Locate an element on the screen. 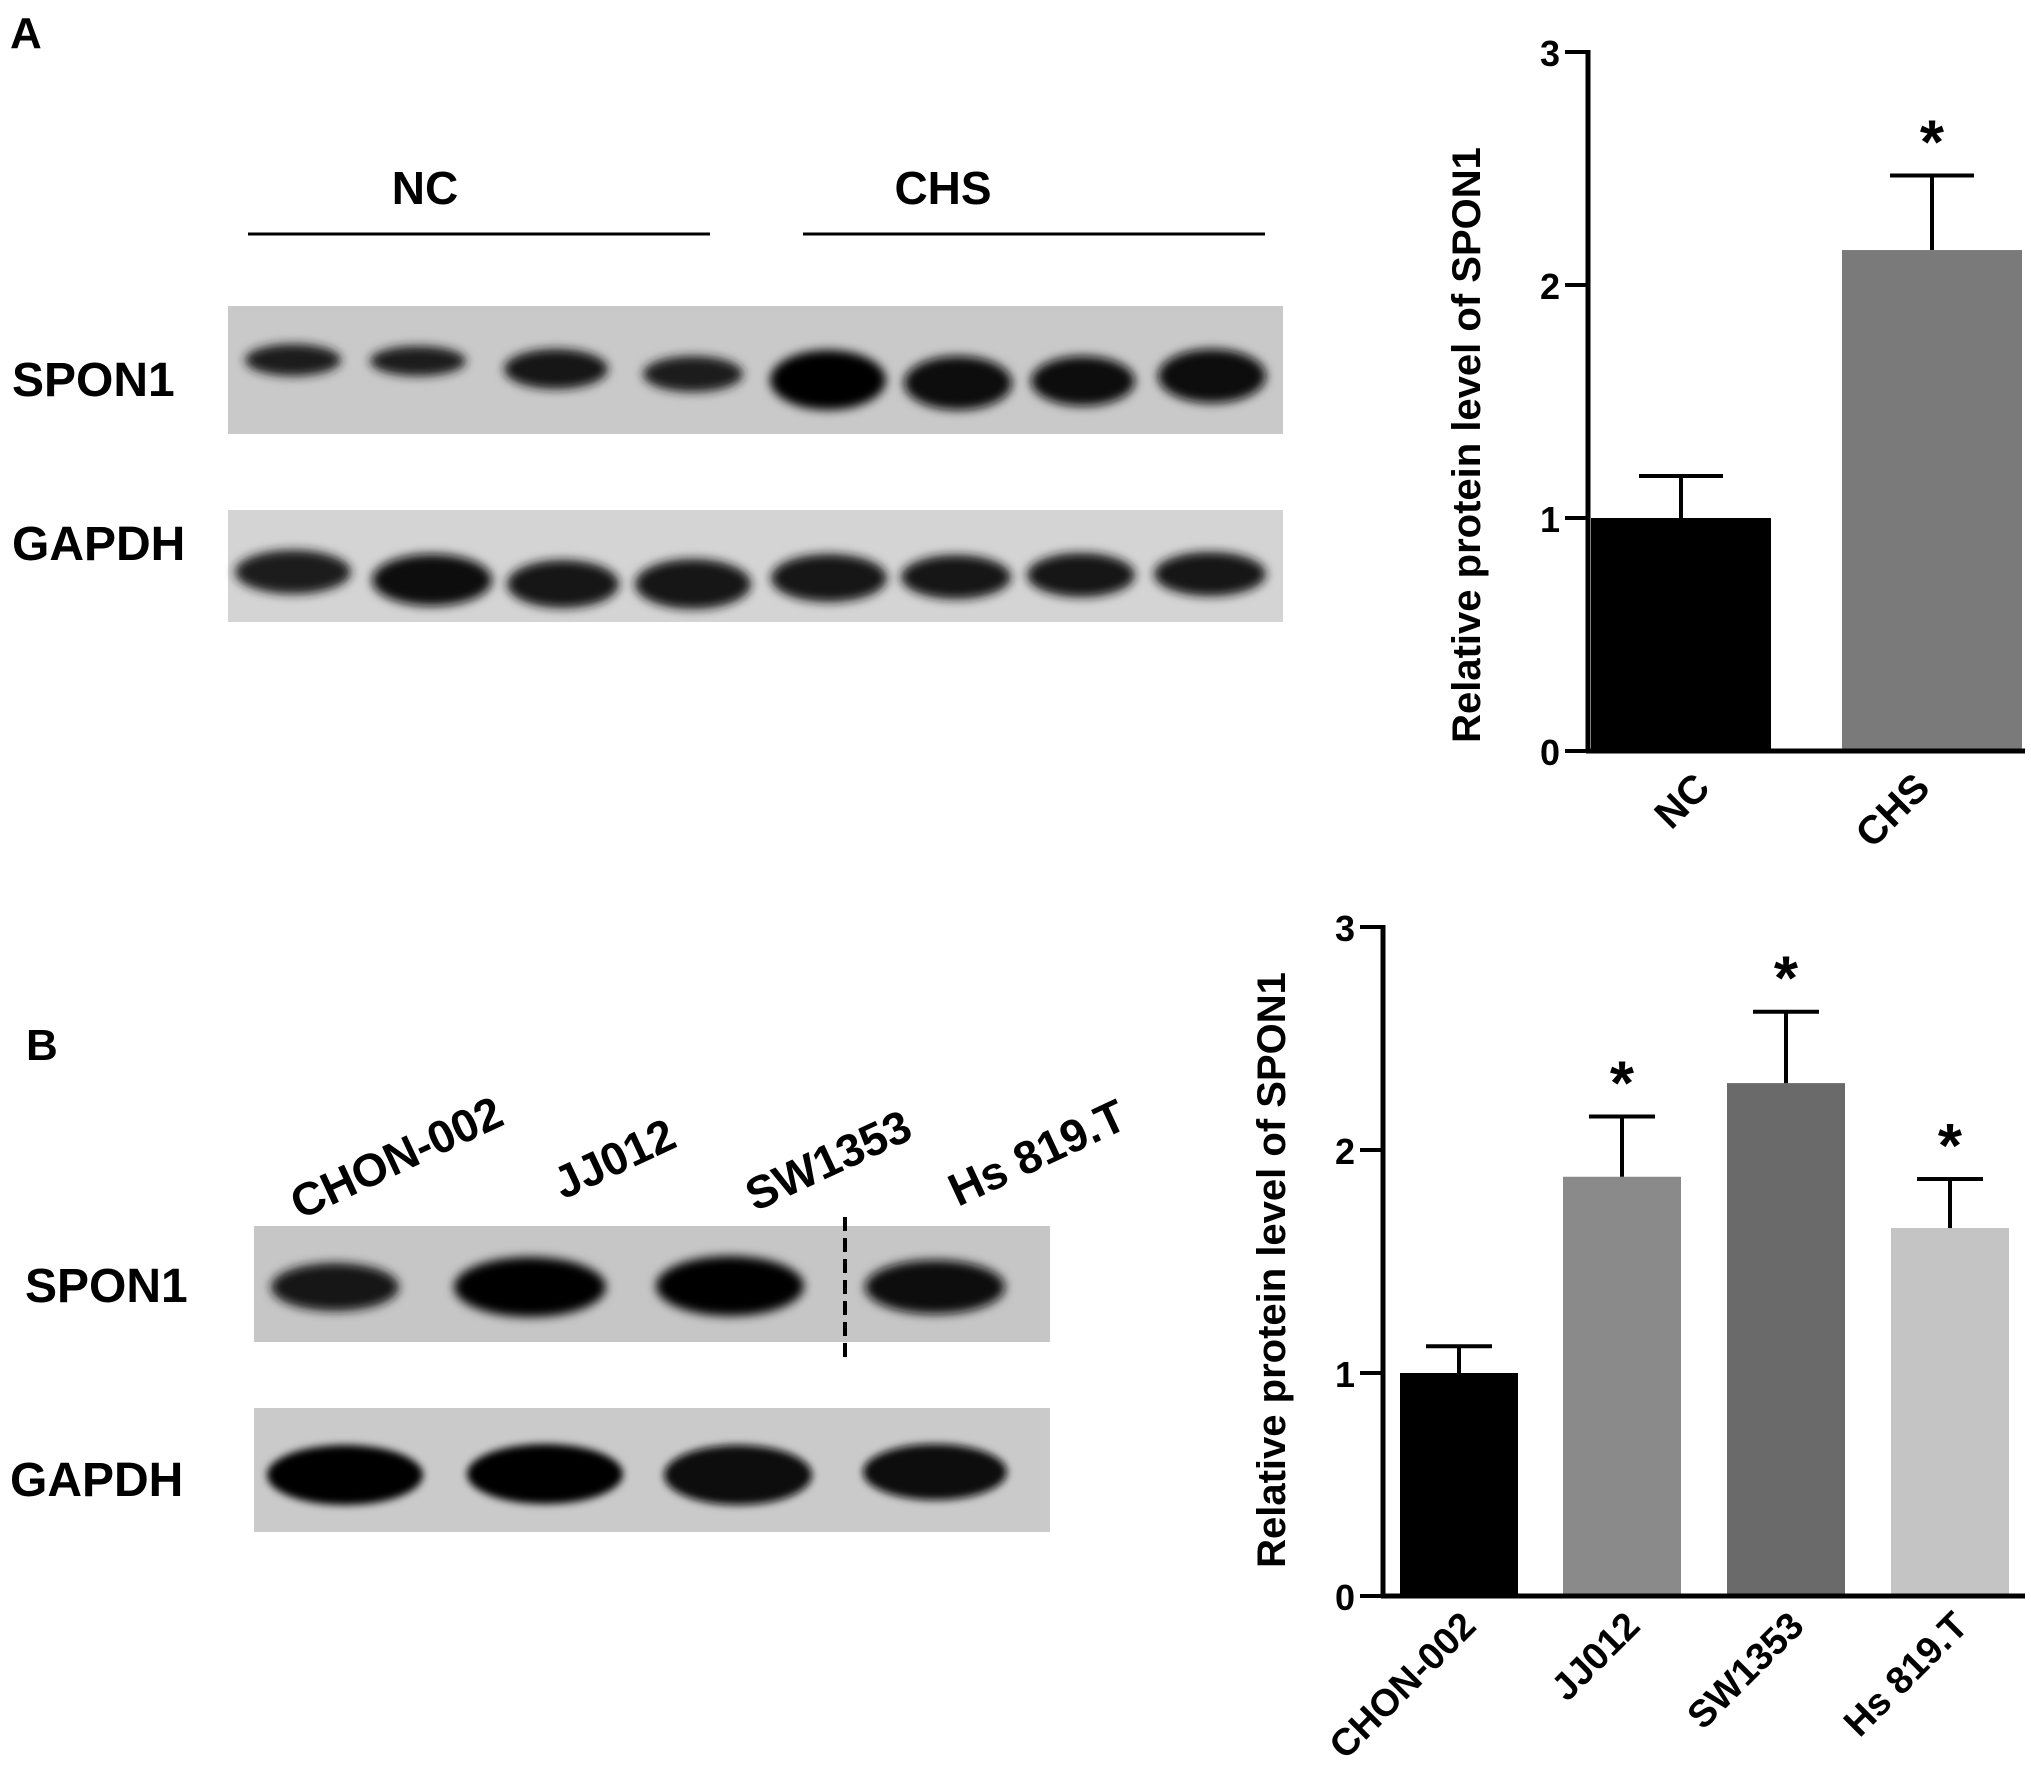  blot-b-row-spon1: SPON1 is located at coordinates (106, 1286).